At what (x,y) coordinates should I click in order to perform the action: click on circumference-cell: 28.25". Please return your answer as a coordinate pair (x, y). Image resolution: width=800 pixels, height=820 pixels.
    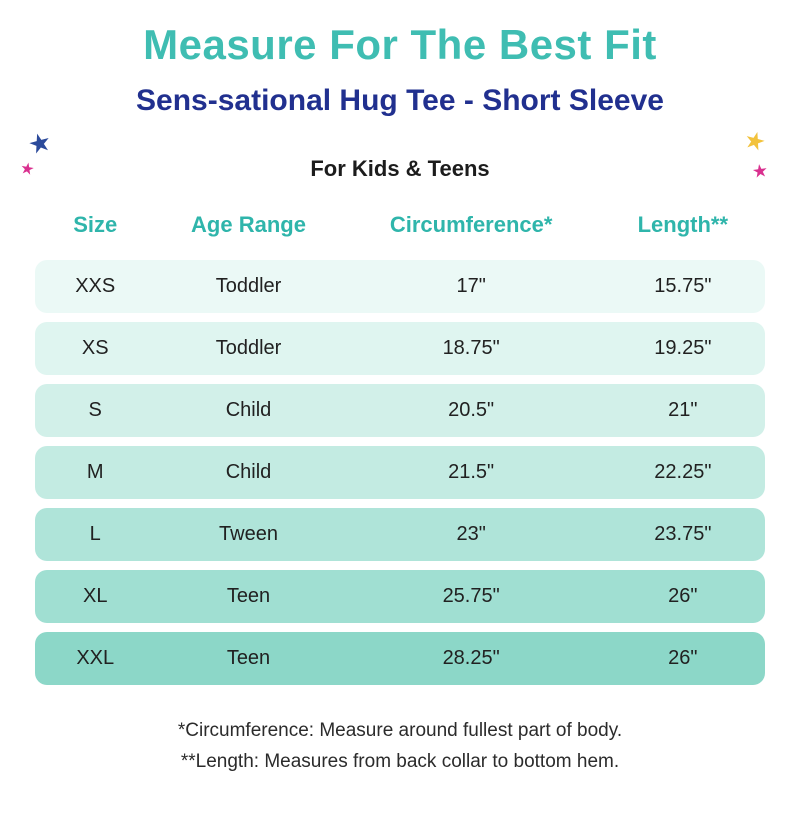
    Looking at the image, I should click on (471, 657).